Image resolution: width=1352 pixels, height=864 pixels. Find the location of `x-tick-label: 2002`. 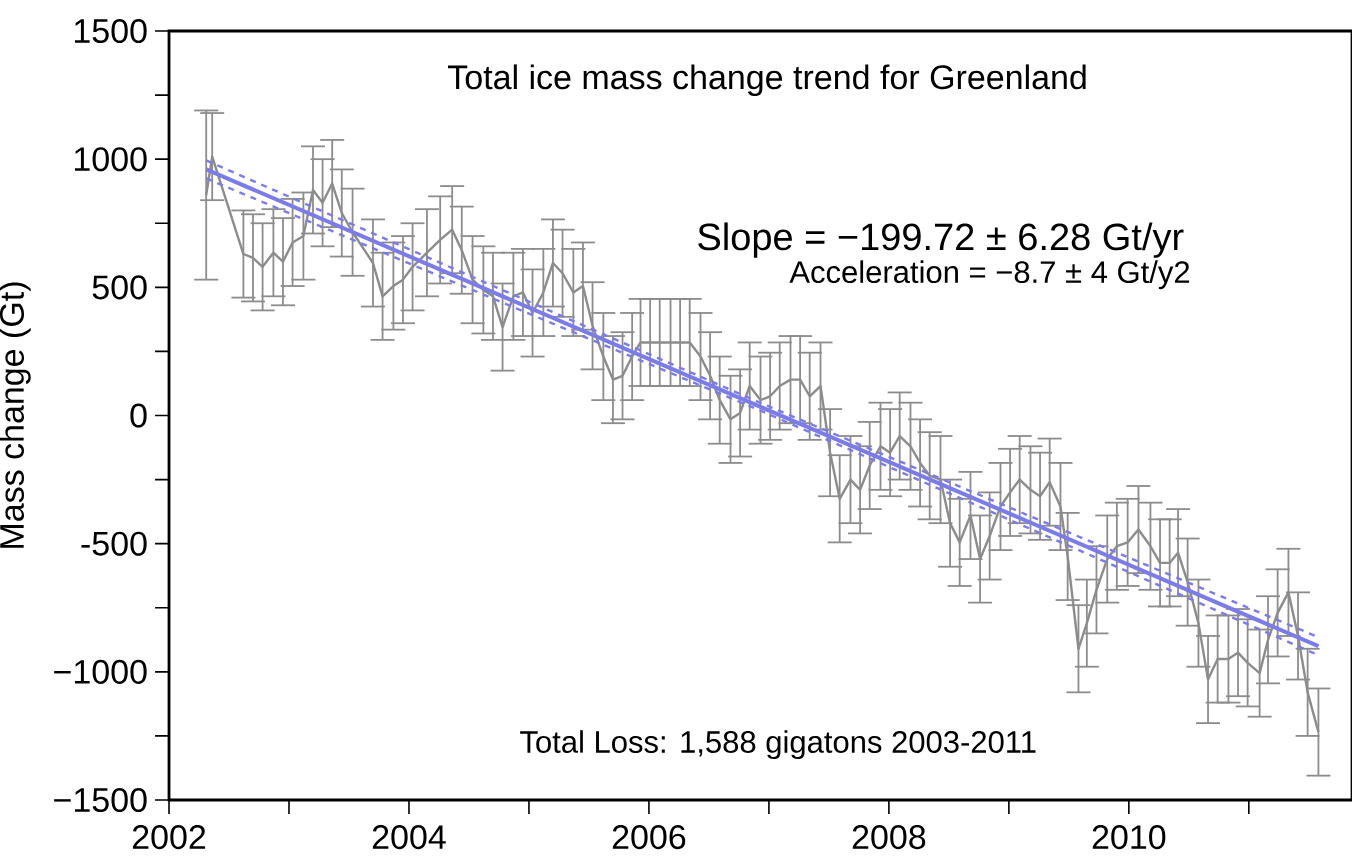

x-tick-label: 2002 is located at coordinates (169, 837).